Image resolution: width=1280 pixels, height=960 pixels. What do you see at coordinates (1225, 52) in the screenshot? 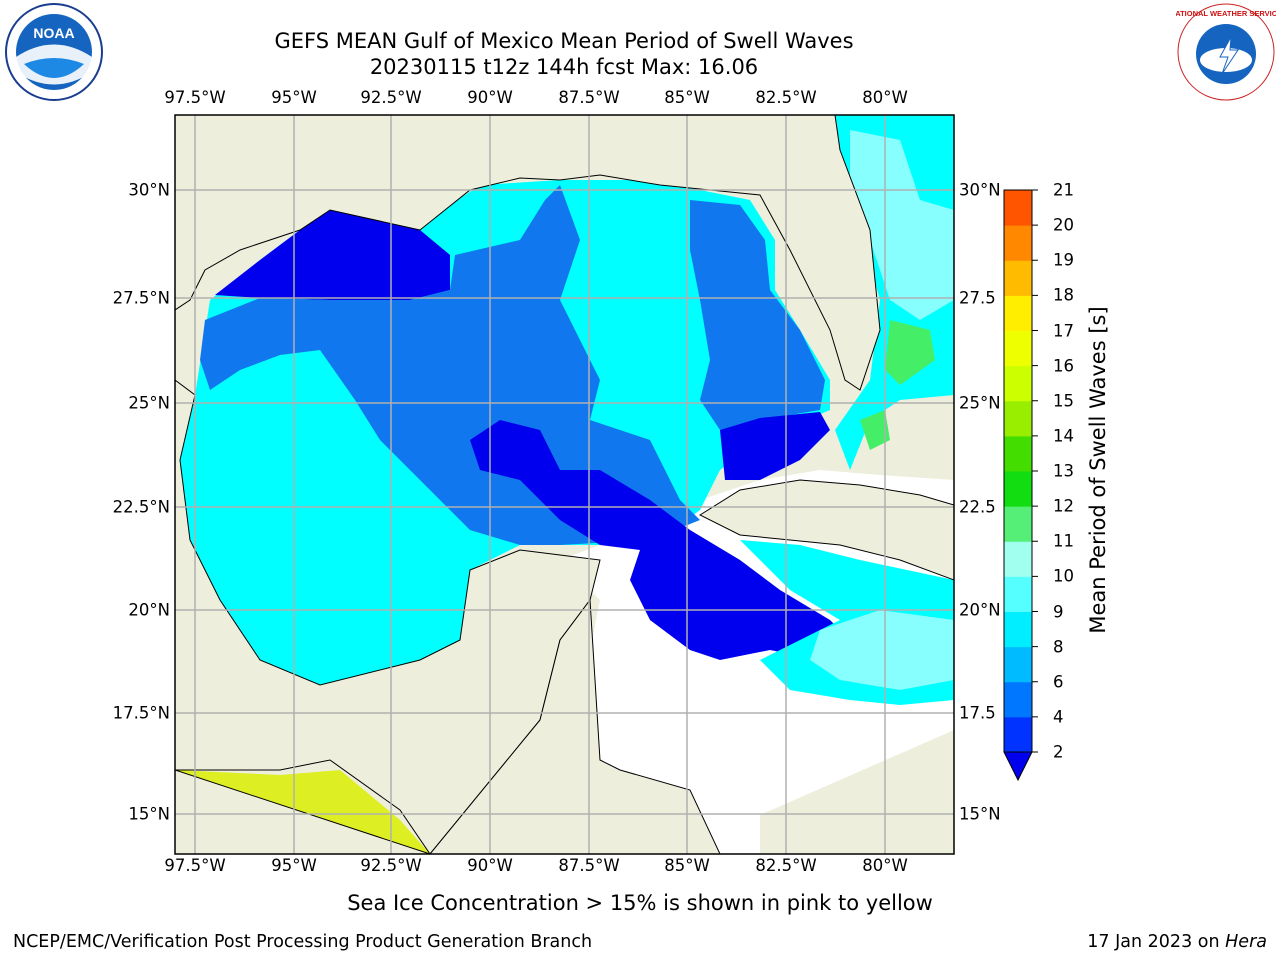
I see `nws-logo: NATIONAL WEATHER SERVICE` at bounding box center [1225, 52].